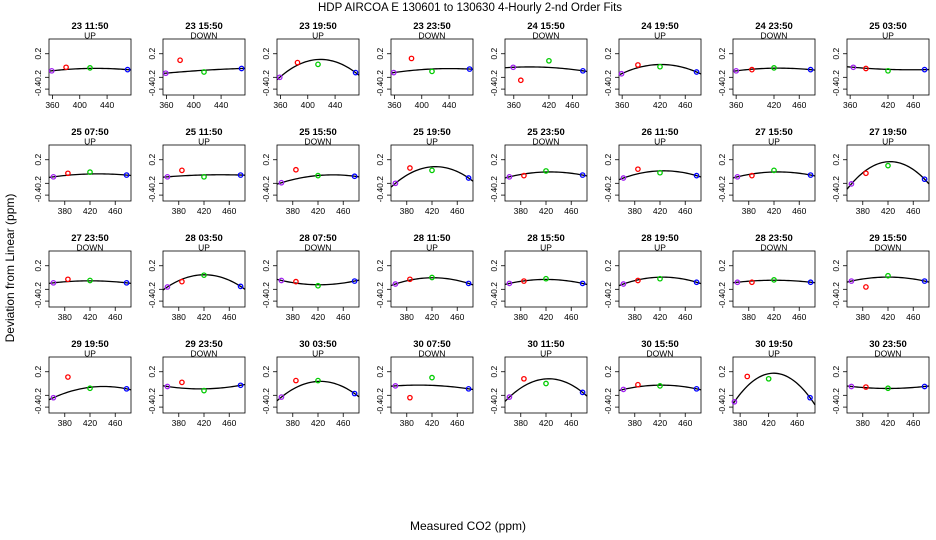  What do you see at coordinates (318, 344) in the screenshot?
I see `panel-title: 30 03:50` at bounding box center [318, 344].